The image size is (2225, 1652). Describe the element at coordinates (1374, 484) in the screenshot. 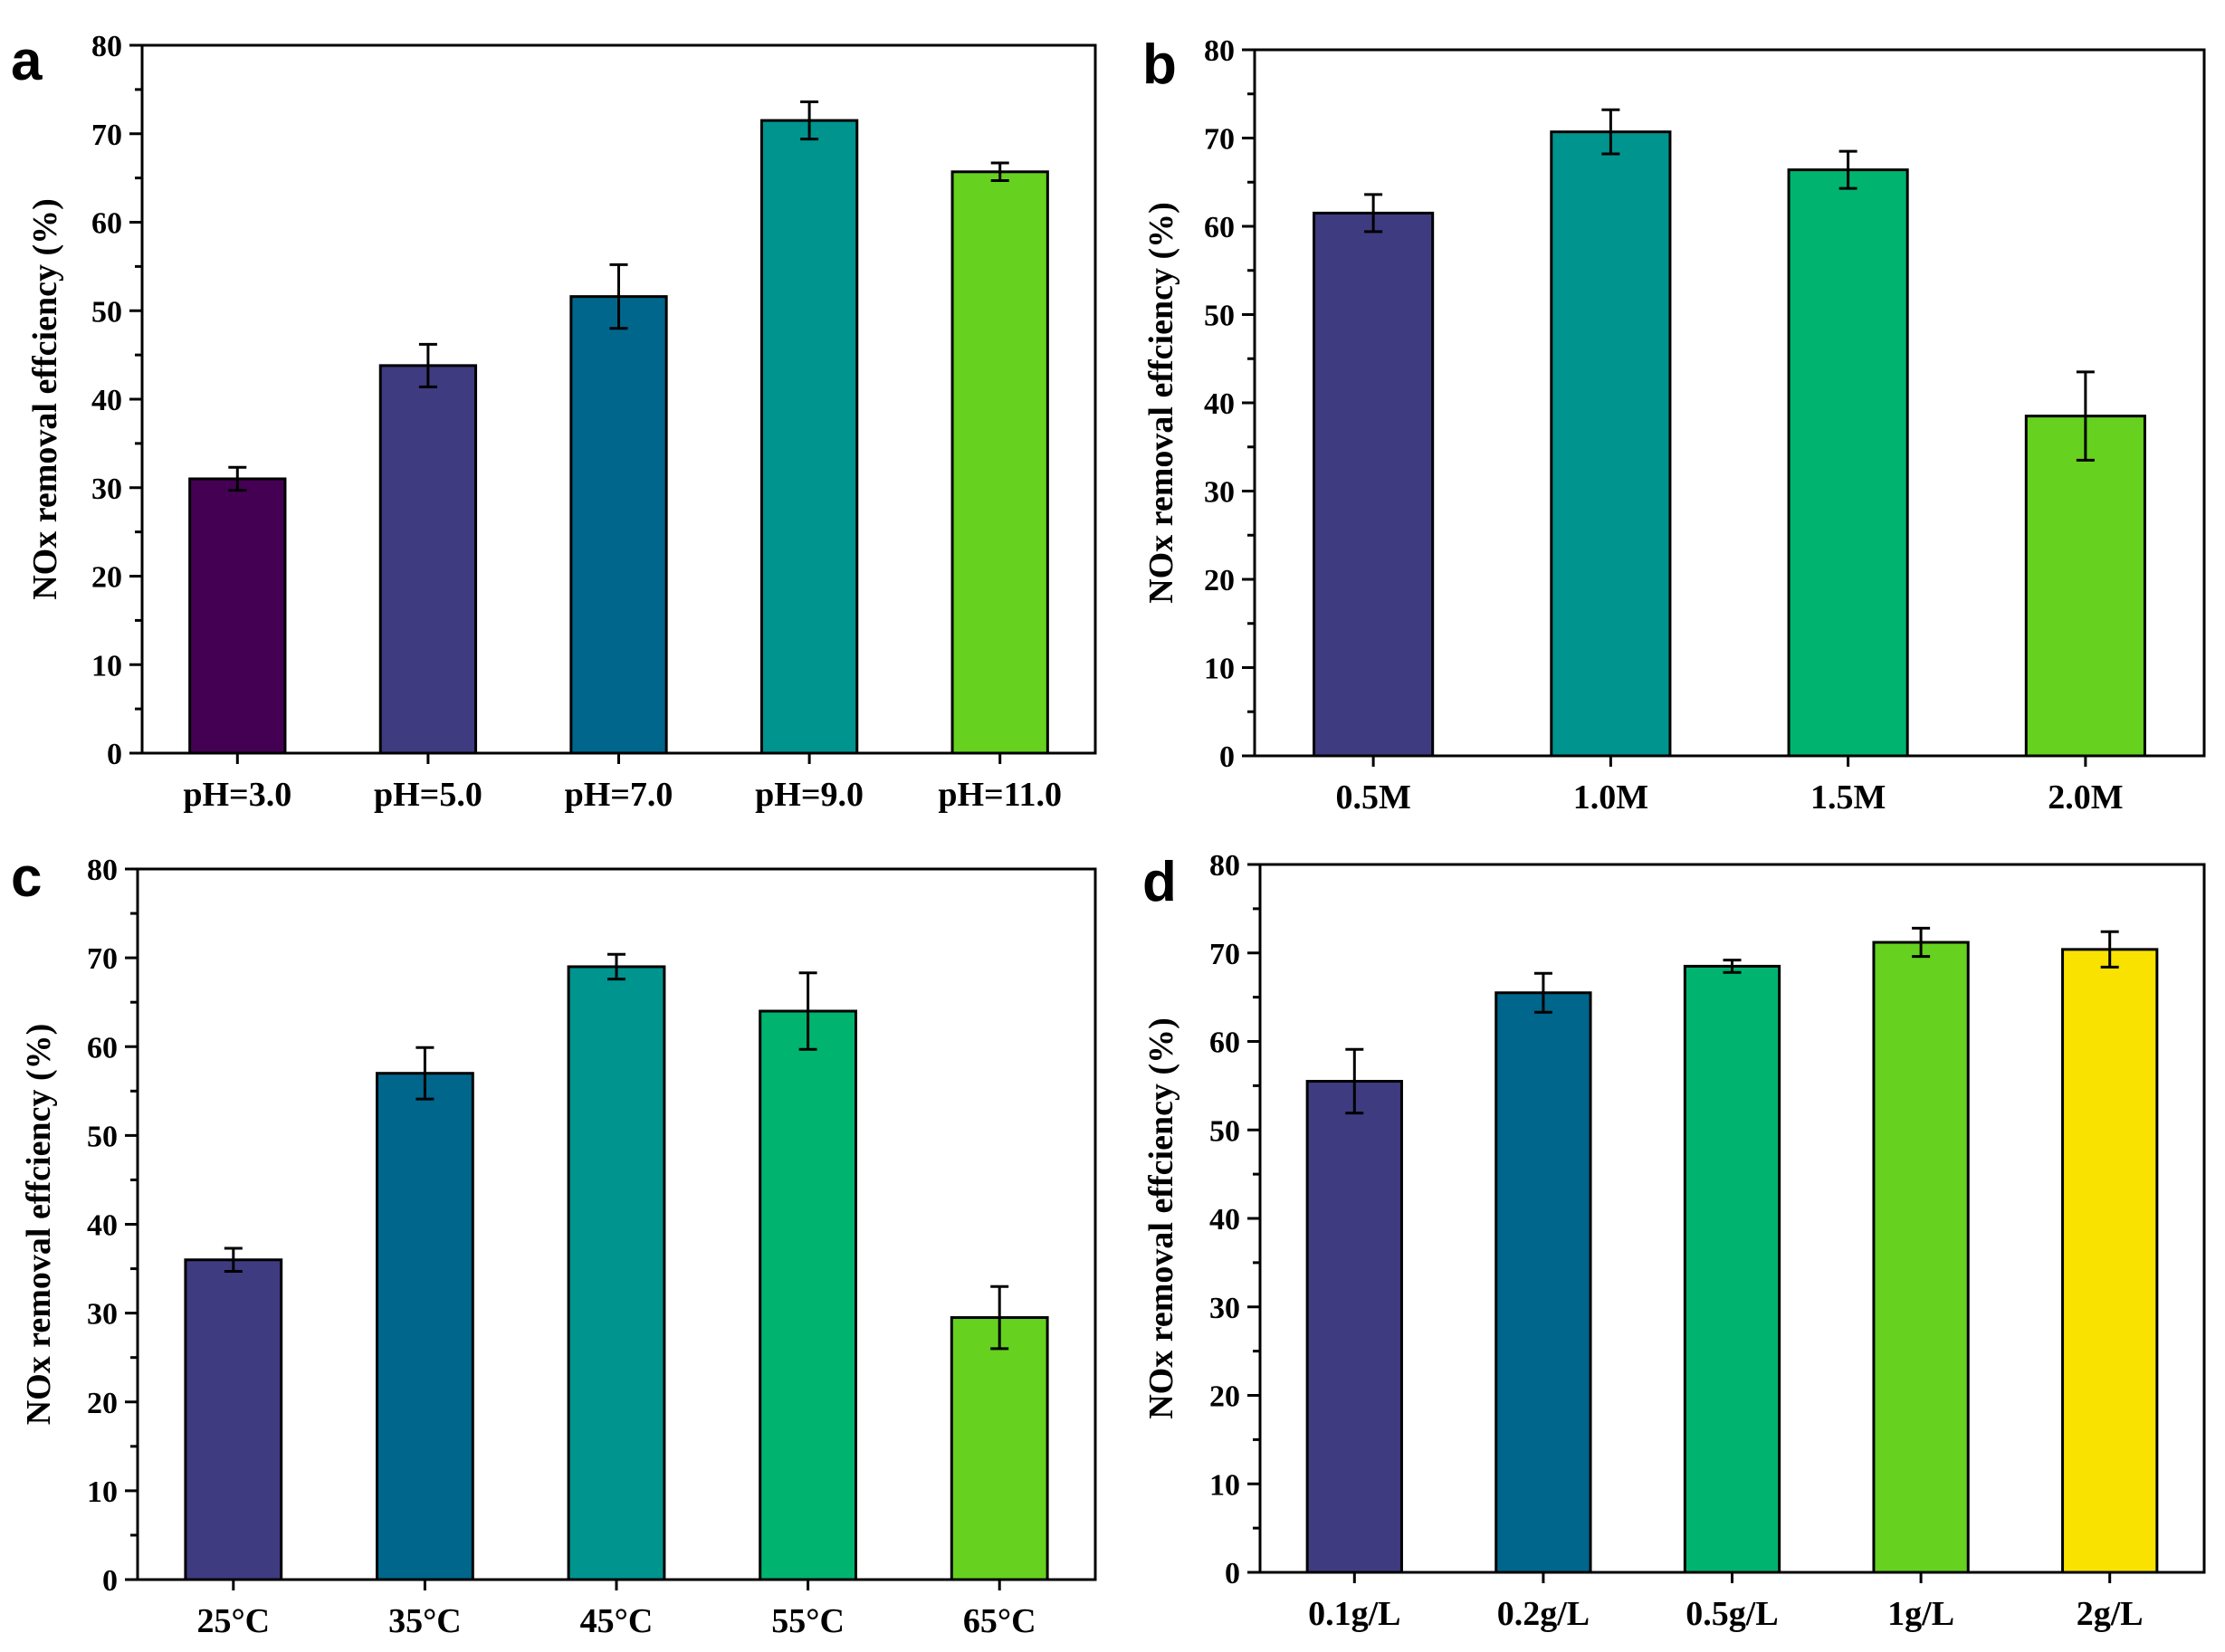

I see `bar-0.5M` at that location.